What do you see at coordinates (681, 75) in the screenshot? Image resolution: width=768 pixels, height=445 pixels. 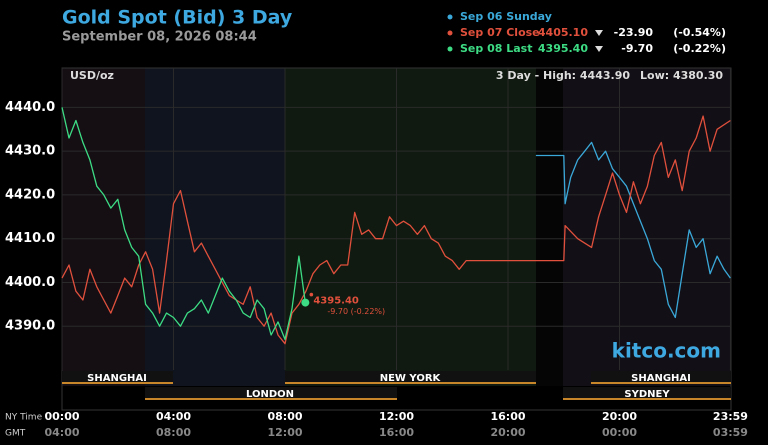 I see `low-label: Low: 4380.30` at bounding box center [681, 75].